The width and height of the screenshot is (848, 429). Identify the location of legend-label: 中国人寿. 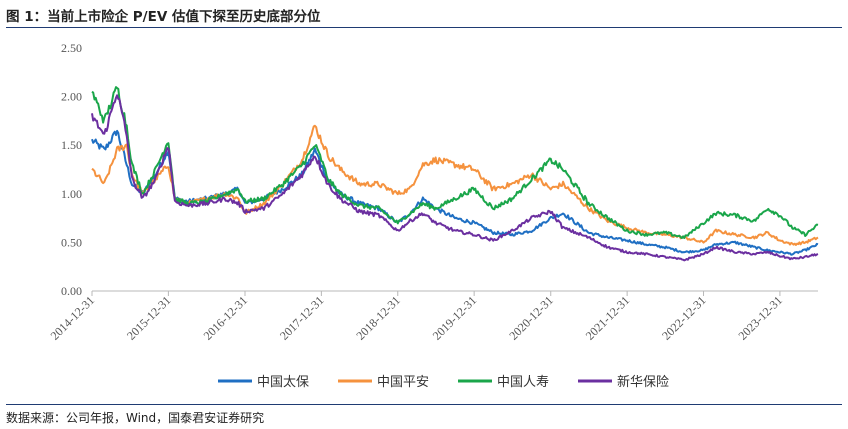
(523, 382).